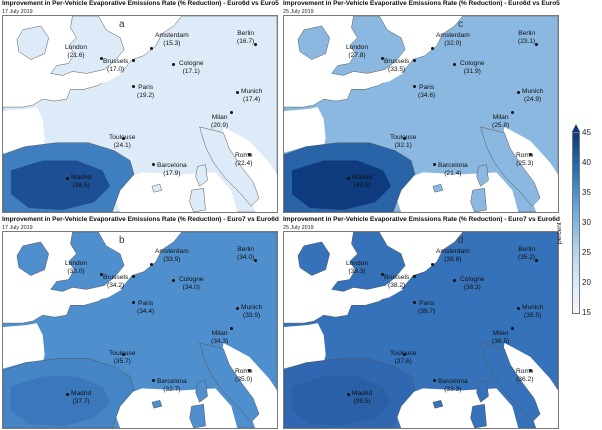 Image resolution: width=602 pixels, height=430 pixels. Describe the element at coordinates (146, 303) in the screenshot. I see `city-name: Paris` at that location.